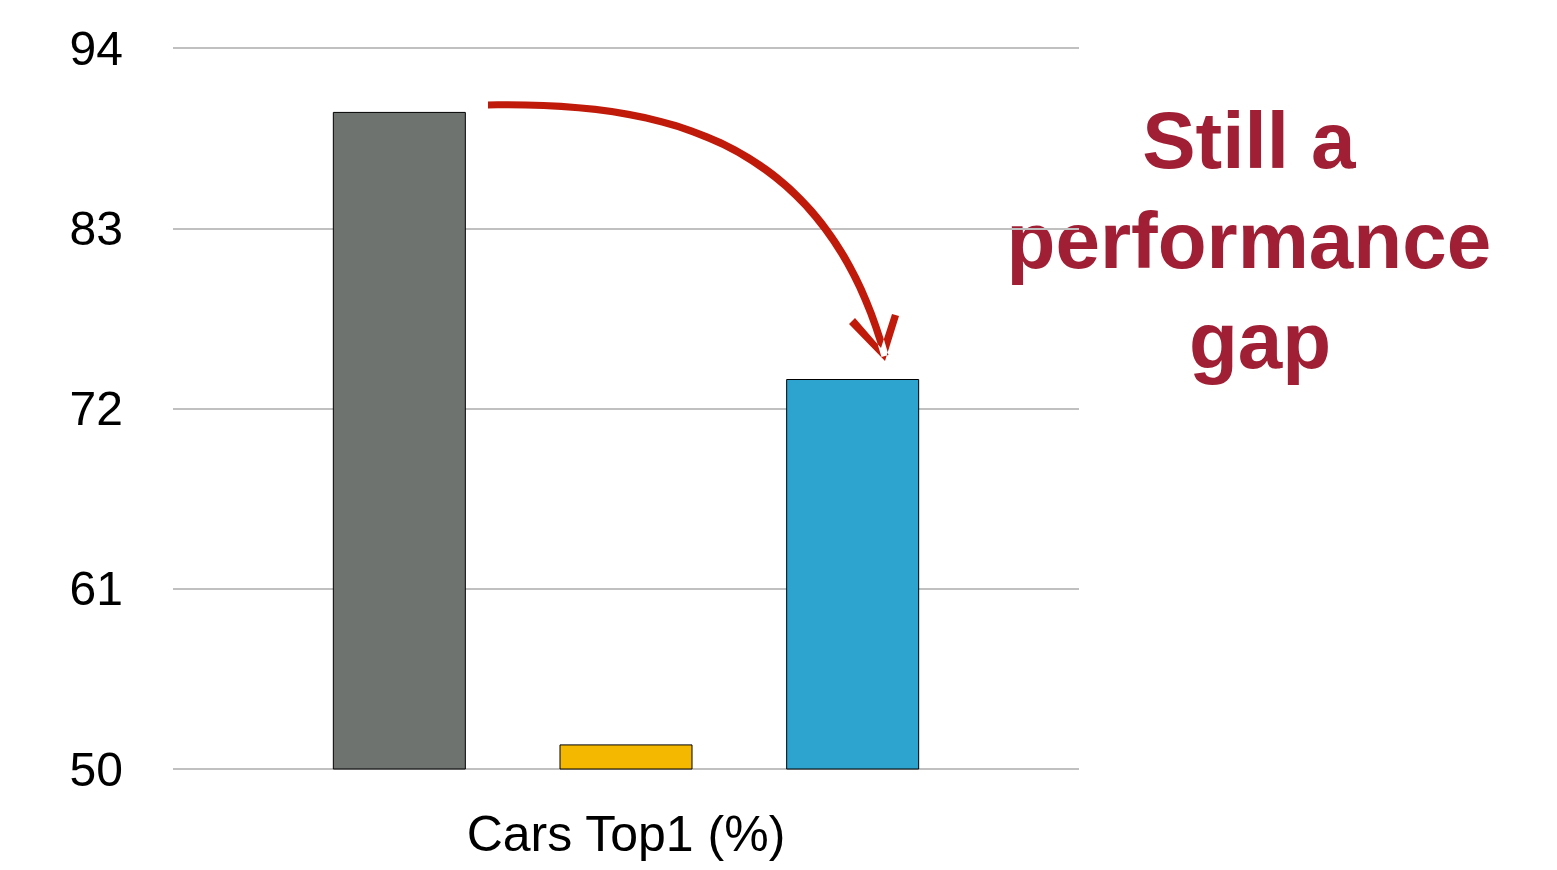  What do you see at coordinates (96, 48) in the screenshot?
I see `y-tick-label: 94` at bounding box center [96, 48].